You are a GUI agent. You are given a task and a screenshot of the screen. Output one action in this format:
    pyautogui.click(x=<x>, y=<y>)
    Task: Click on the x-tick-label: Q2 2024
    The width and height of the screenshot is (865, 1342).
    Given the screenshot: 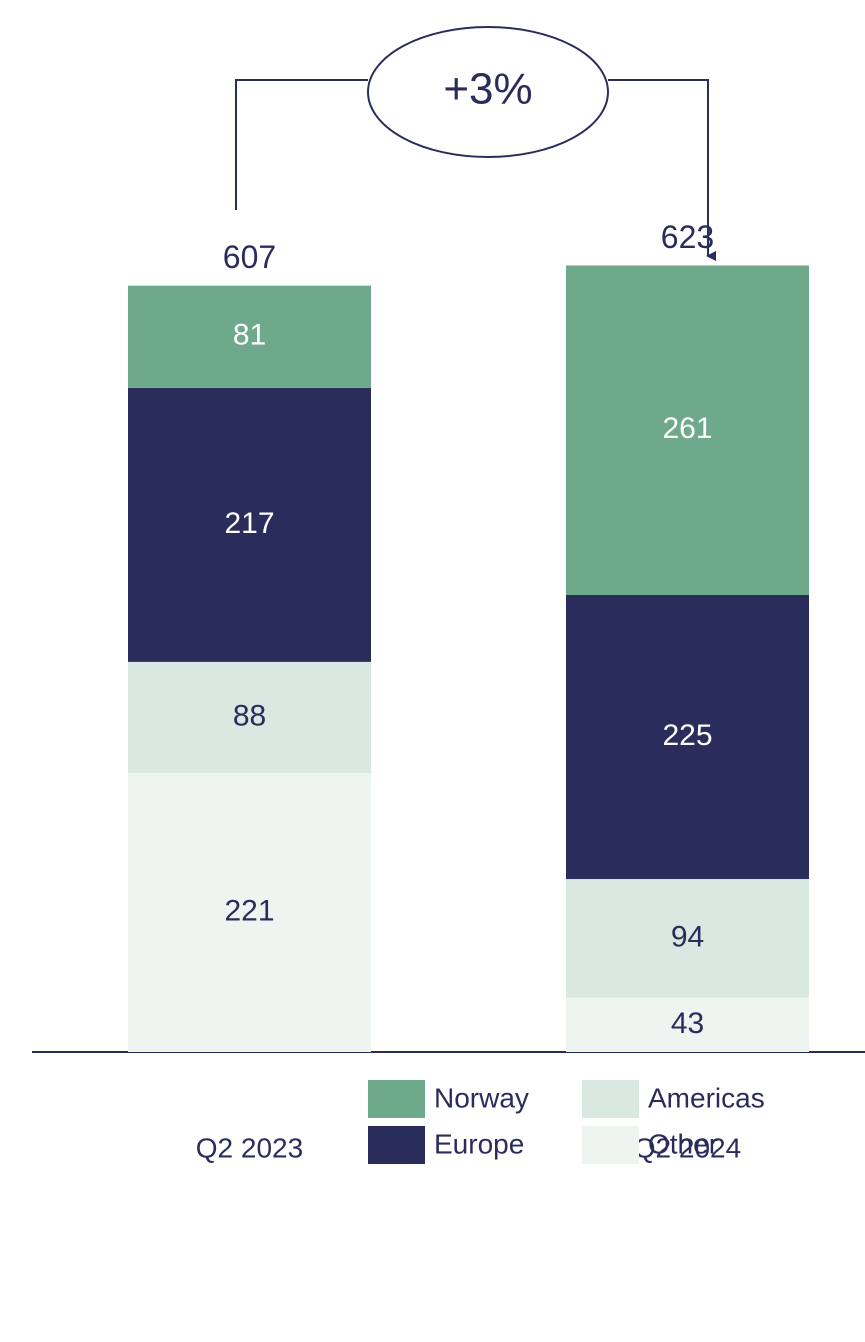 What is the action you would take?
    pyautogui.click(x=687, y=1147)
    